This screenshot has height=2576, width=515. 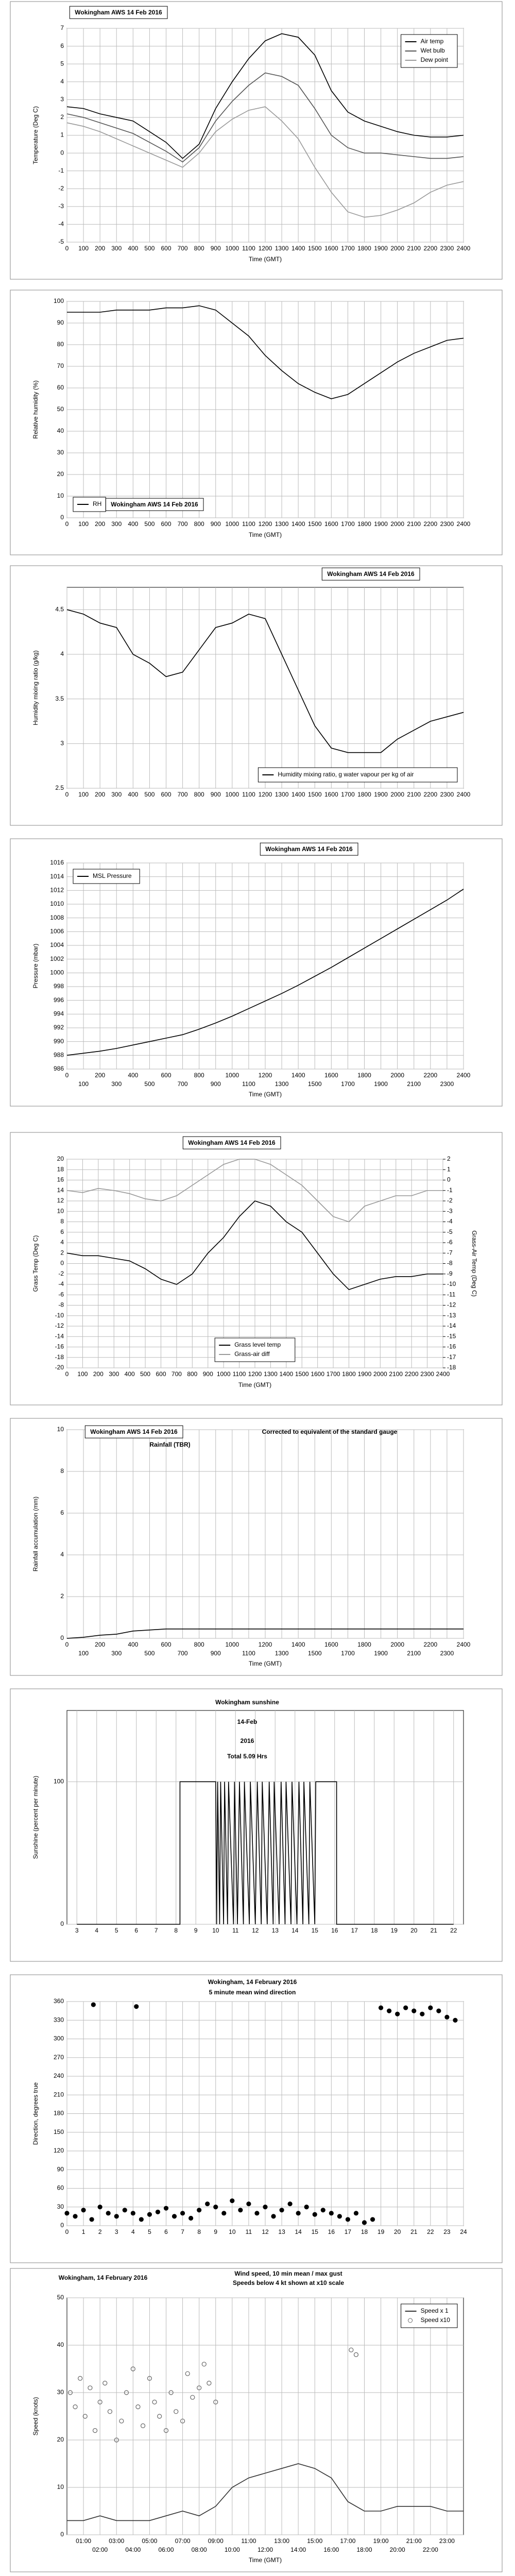 I want to click on x-tick-label: 1000, so click(x=232, y=1644).